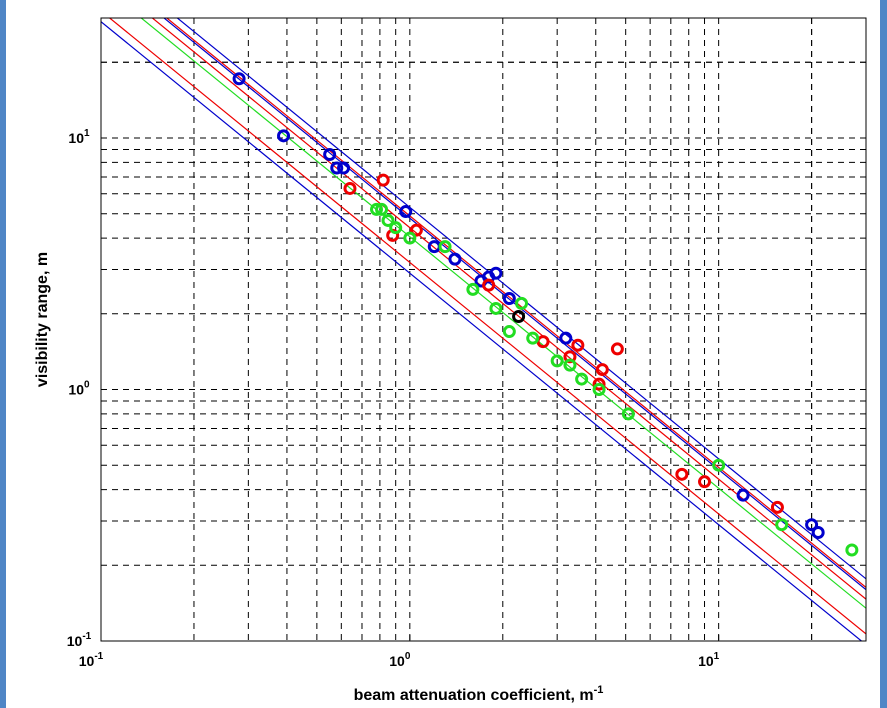  Describe the element at coordinates (79, 137) in the screenshot. I see `y-tick-label: 10¹` at that location.